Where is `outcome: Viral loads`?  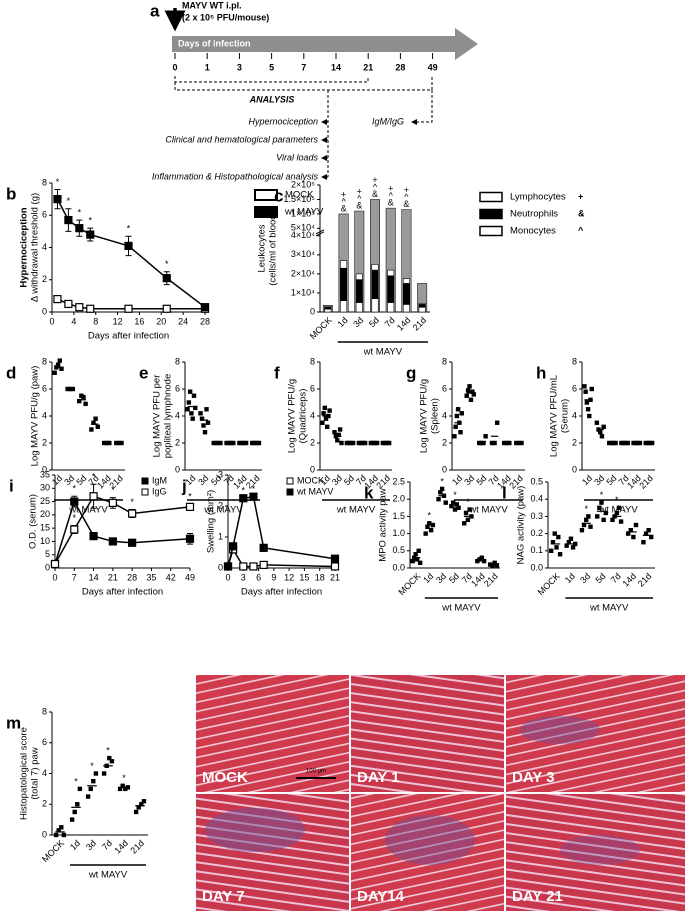
outcome: Viral loads is located at coordinates (297, 157).